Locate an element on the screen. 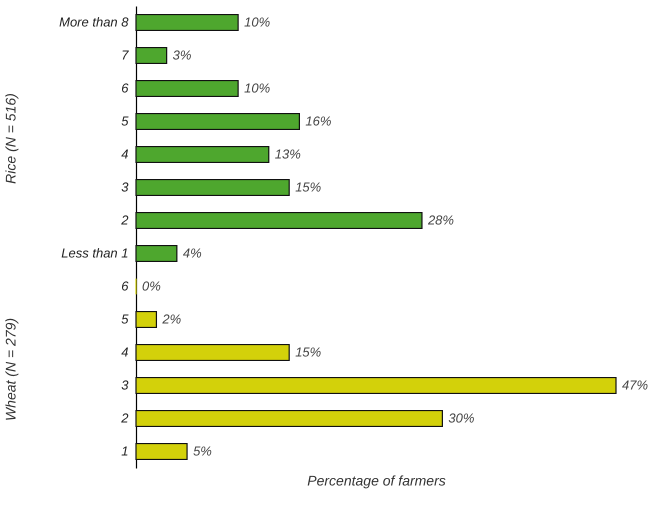 This screenshot has height=525, width=661. x-axis-title: Percentage of farmers is located at coordinates (376, 480).